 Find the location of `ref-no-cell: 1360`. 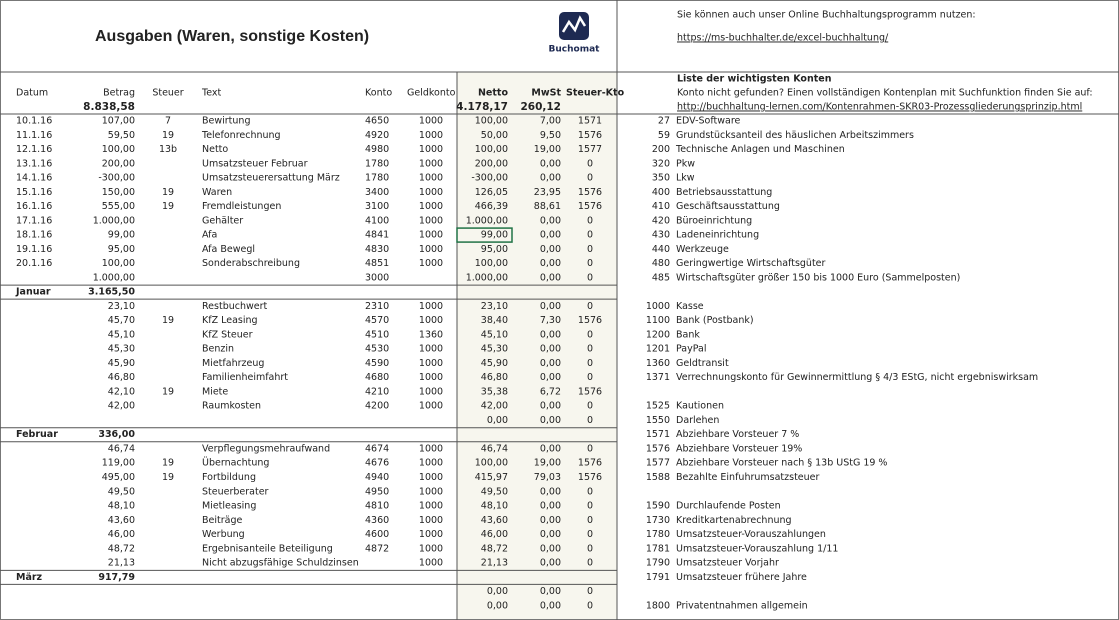

ref-no-cell: 1360 is located at coordinates (658, 363).